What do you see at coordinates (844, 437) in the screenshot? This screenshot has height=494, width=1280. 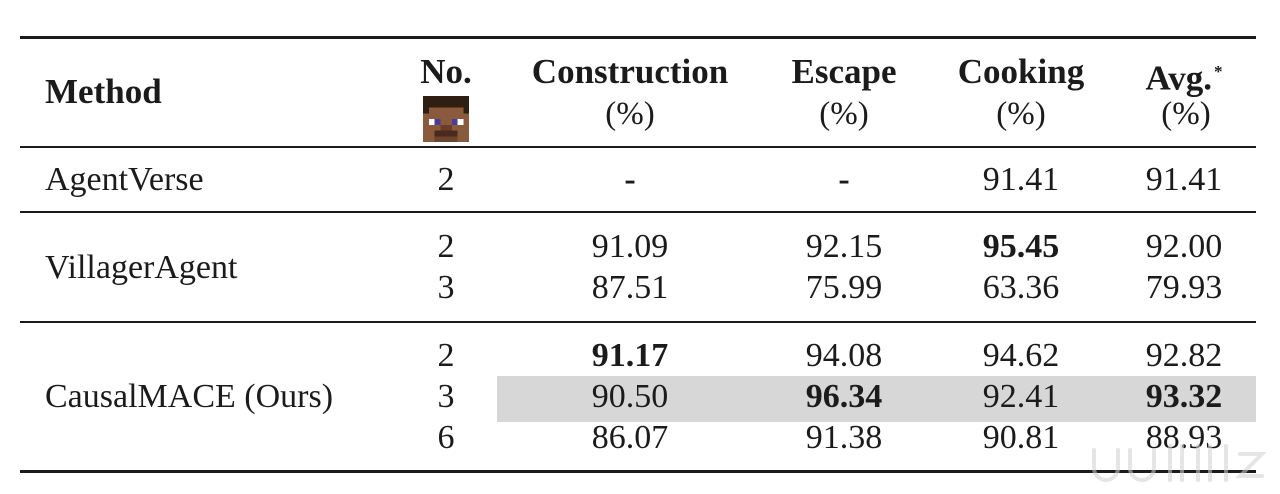 I see `escape-cell: 91.38` at bounding box center [844, 437].